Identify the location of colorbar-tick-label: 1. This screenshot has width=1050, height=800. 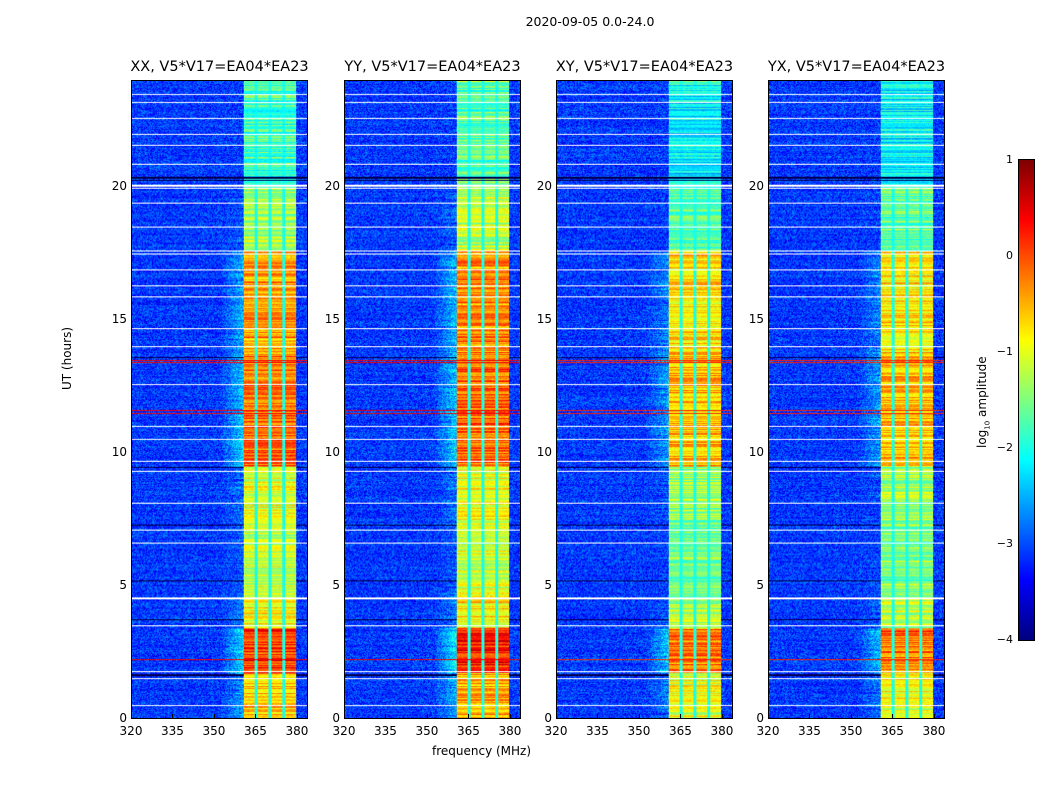
(1009, 159).